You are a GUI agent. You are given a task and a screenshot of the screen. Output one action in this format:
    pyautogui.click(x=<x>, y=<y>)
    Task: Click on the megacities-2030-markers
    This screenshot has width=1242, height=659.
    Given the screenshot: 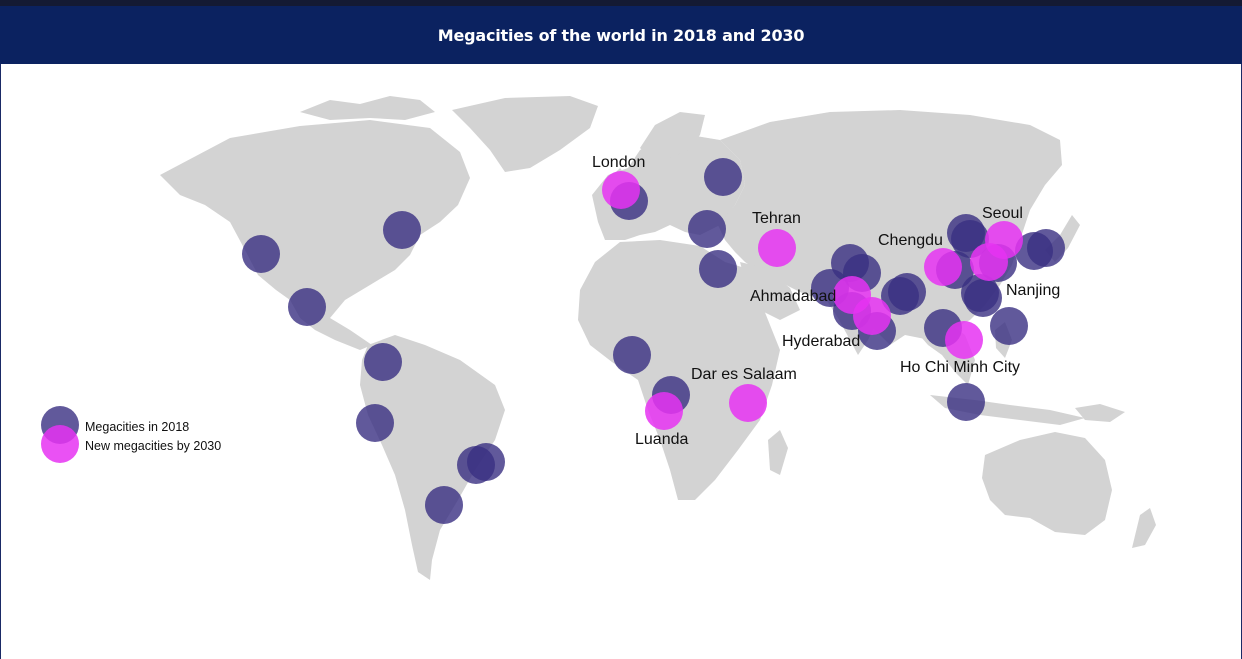 What is the action you would take?
    pyautogui.click(x=812, y=300)
    